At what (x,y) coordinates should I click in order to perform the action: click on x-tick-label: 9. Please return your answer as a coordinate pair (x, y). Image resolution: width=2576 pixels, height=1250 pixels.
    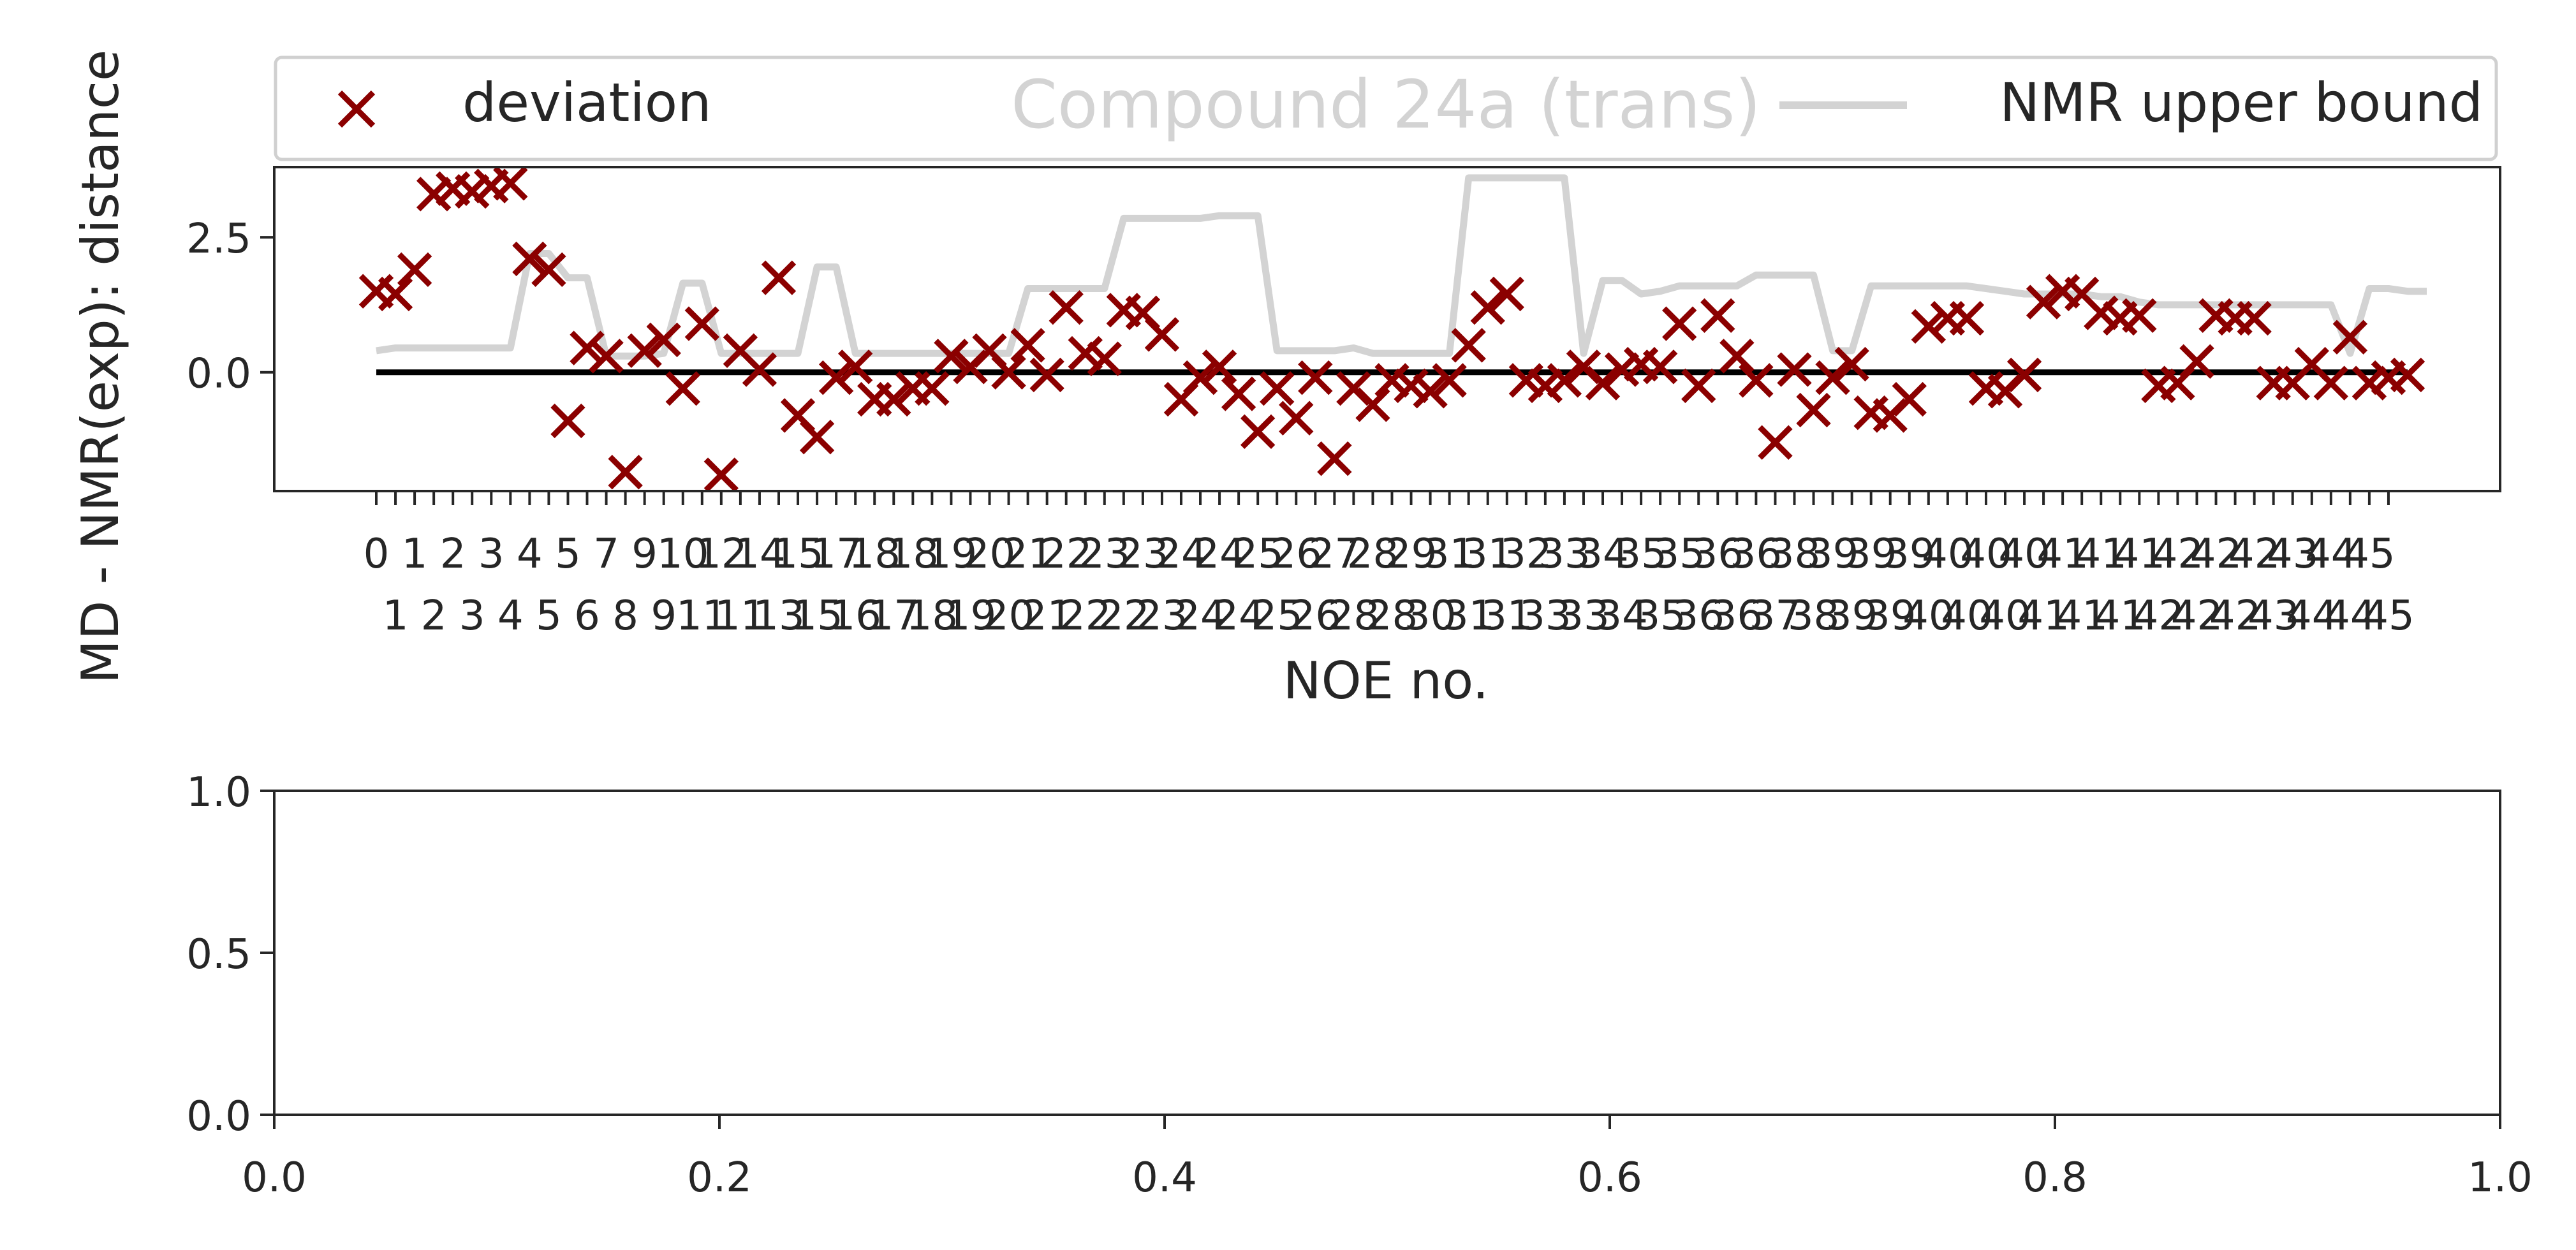
    Looking at the image, I should click on (664, 616).